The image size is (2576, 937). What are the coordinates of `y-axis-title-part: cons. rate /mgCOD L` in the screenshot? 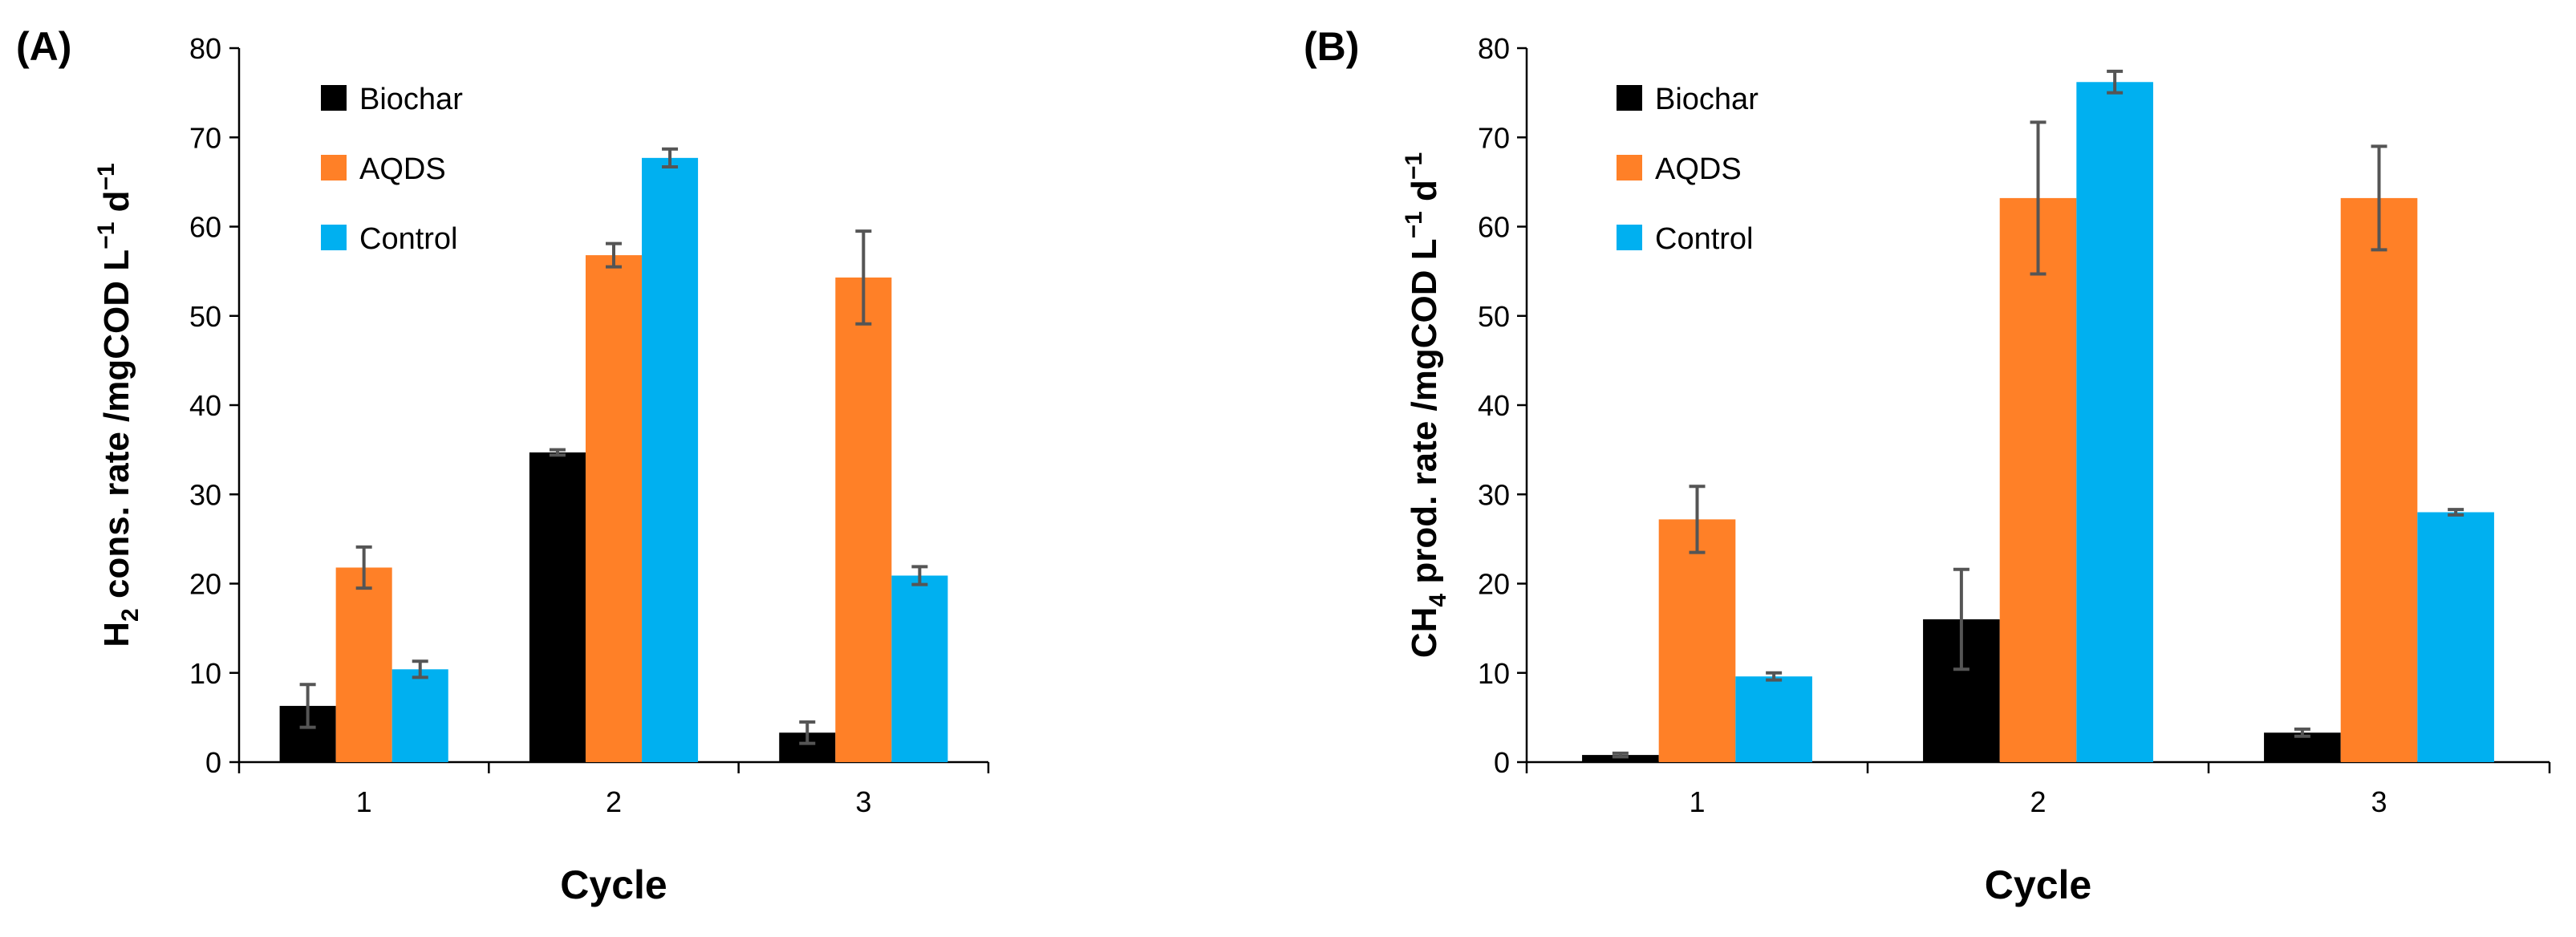 It's located at (116, 428).